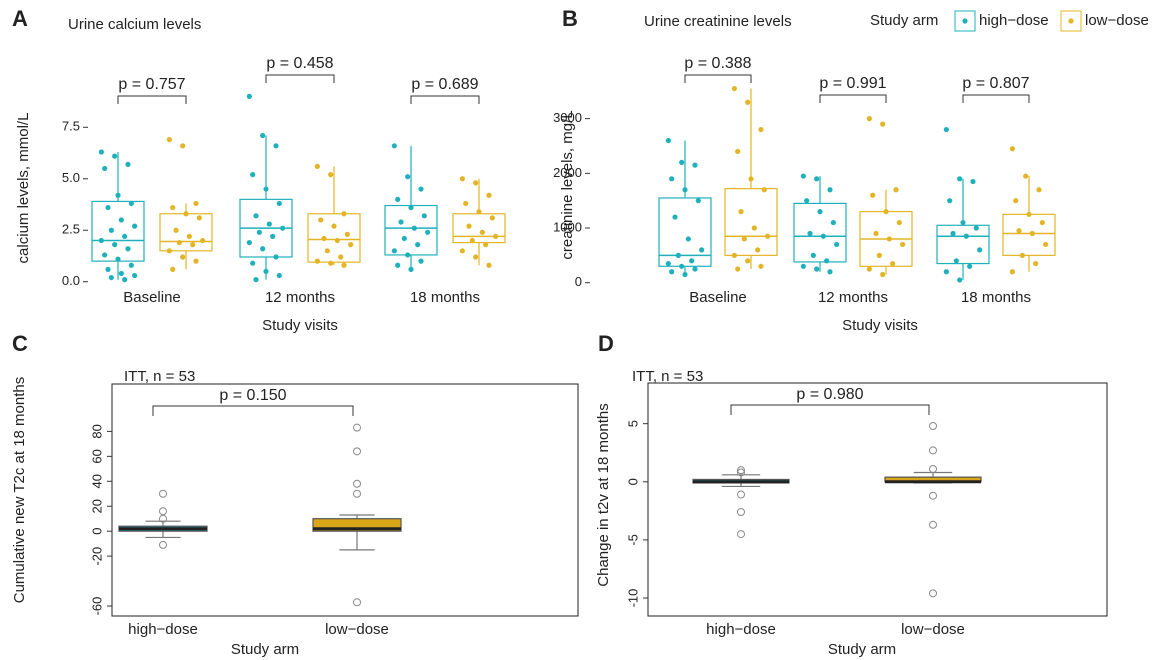  Describe the element at coordinates (751, 222) in the screenshot. I see `box` at that location.